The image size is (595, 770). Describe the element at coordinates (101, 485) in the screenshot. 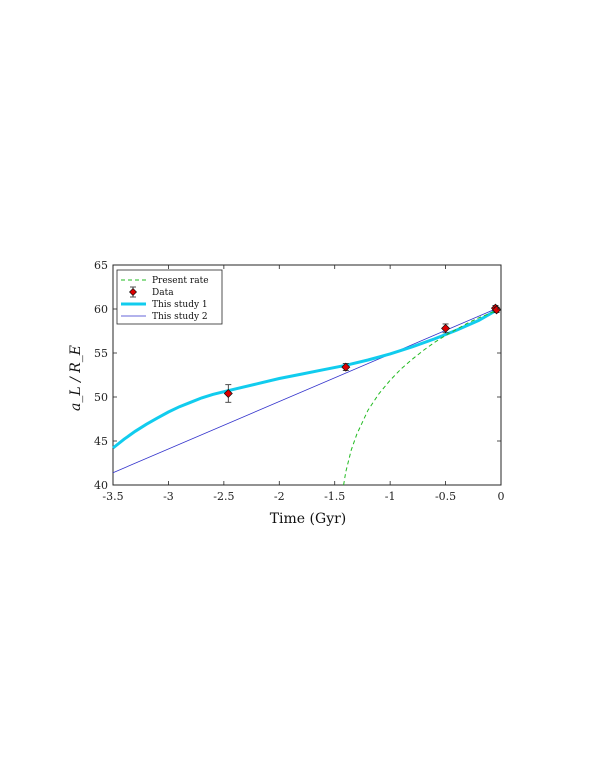

I see `y-tick-label: 40` at that location.